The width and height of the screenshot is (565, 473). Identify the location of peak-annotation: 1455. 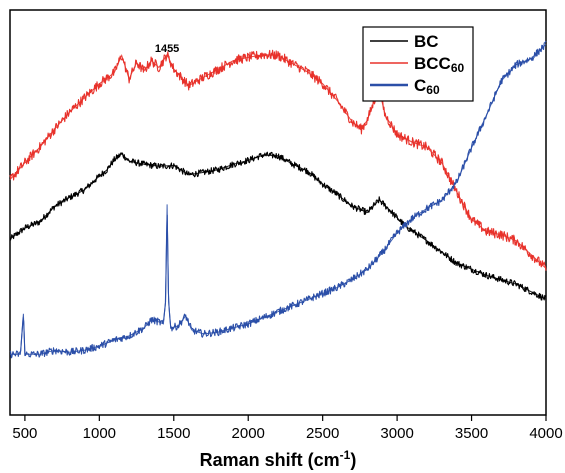
(167, 49).